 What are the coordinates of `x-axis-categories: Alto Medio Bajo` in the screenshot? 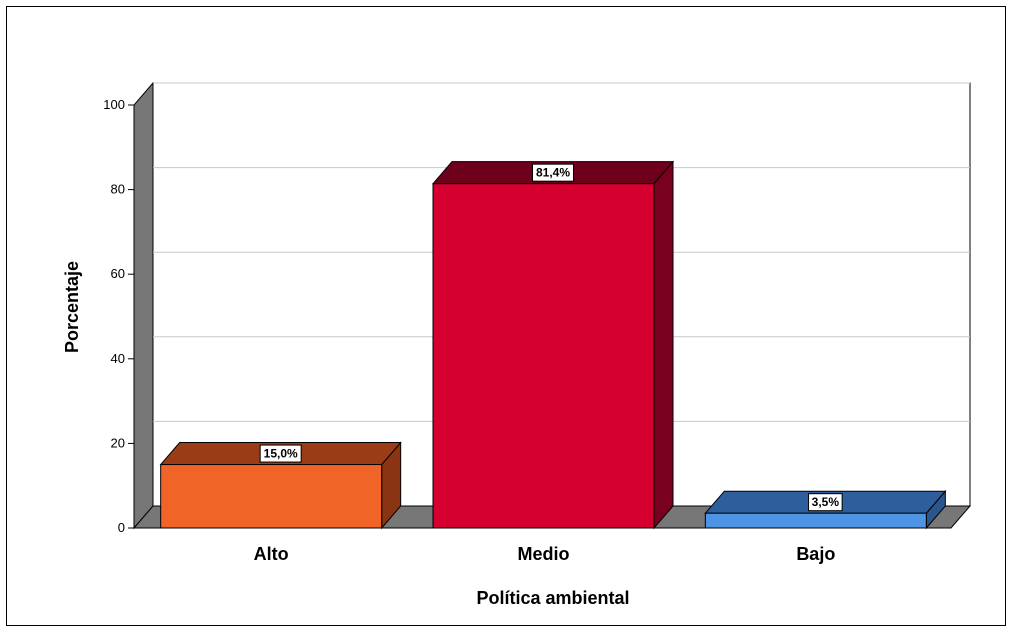 It's located at (545, 554).